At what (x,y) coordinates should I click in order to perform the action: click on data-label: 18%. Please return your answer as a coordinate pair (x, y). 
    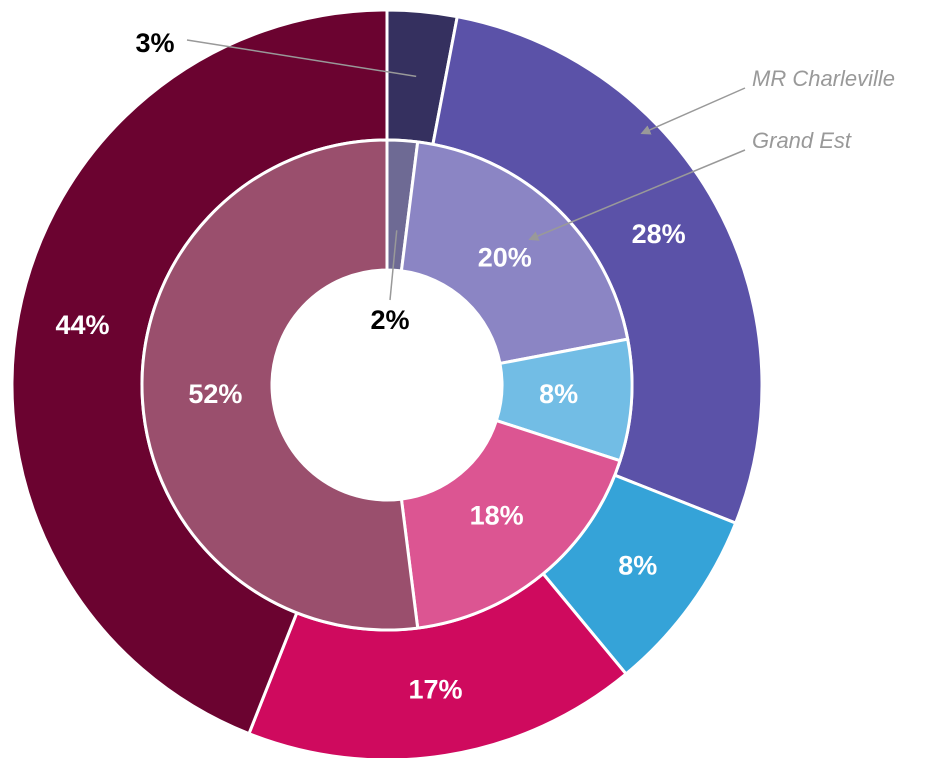
    Looking at the image, I should click on (497, 516).